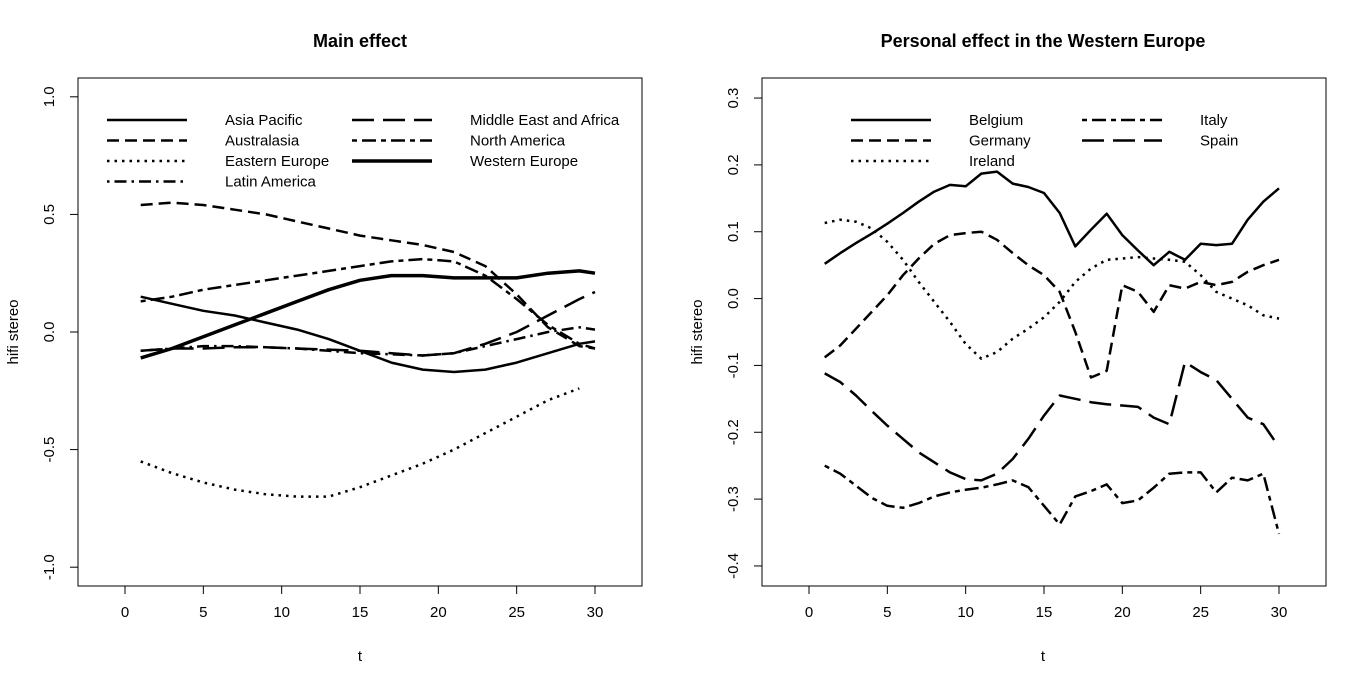  Describe the element at coordinates (49, 450) in the screenshot. I see `y-tick-label: -0.5` at that location.